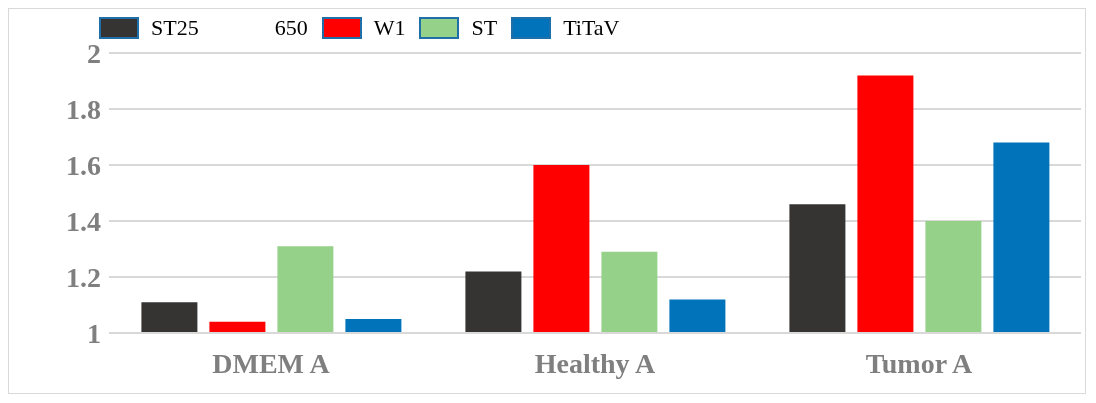  Describe the element at coordinates (919, 363) in the screenshot. I see `x-tick-label: Tumor A` at that location.